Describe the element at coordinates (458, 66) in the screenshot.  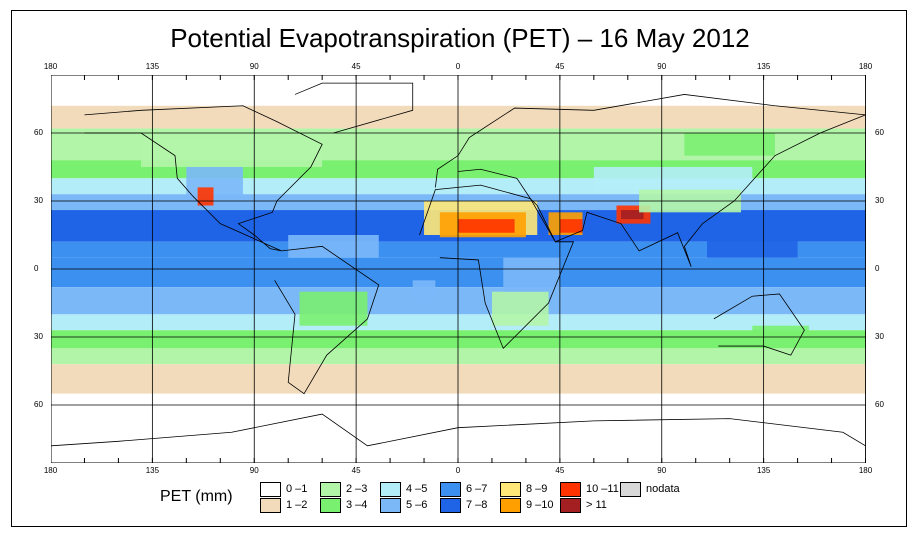
I see `lon-label-top: 0` at that location.